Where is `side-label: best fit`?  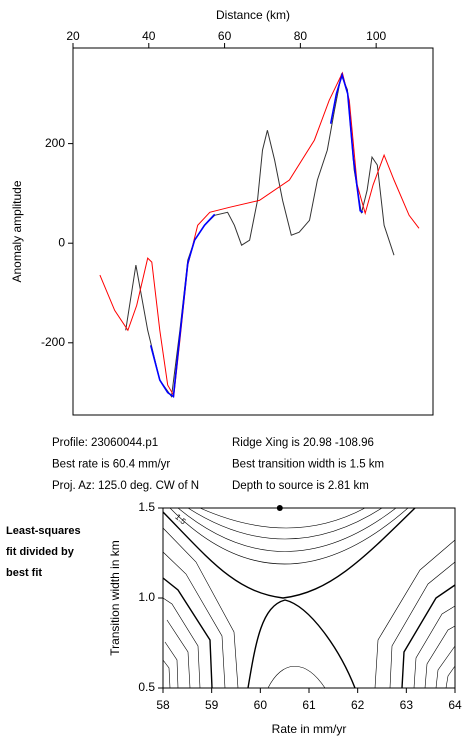 side-label: best fit is located at coordinates (24, 573).